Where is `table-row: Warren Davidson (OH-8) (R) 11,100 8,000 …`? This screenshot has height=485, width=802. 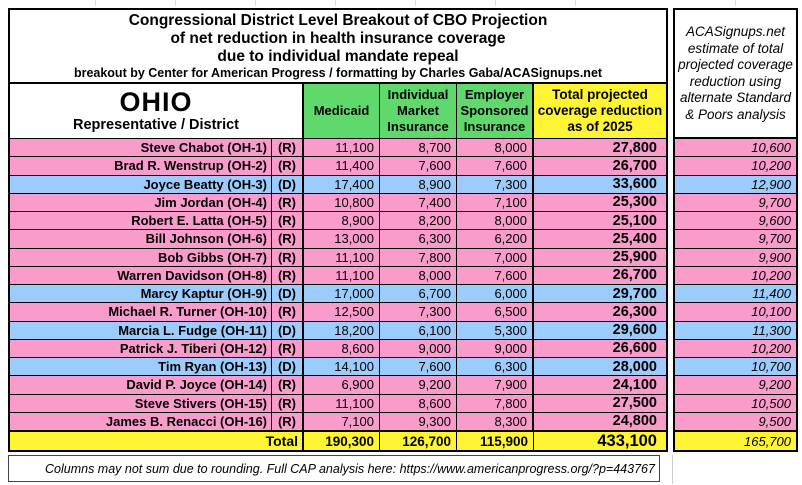 table-row: Warren Davidson (OH-8) (R) 11,100 8,000 … is located at coordinates (338, 275).